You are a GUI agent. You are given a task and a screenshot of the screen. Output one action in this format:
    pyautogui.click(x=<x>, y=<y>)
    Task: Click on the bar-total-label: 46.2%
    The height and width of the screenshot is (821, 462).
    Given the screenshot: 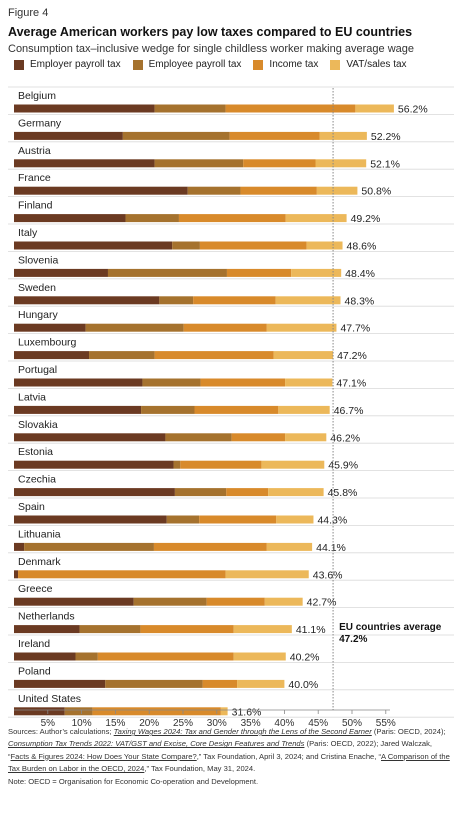 What is the action you would take?
    pyautogui.click(x=345, y=438)
    